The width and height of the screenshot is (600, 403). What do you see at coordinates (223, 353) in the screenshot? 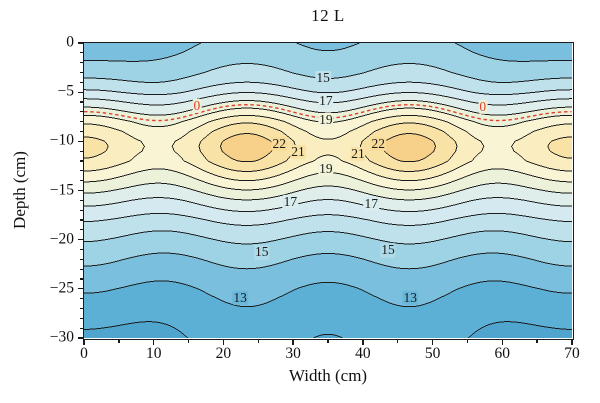
I see `x-tick-label: 20` at bounding box center [223, 353].